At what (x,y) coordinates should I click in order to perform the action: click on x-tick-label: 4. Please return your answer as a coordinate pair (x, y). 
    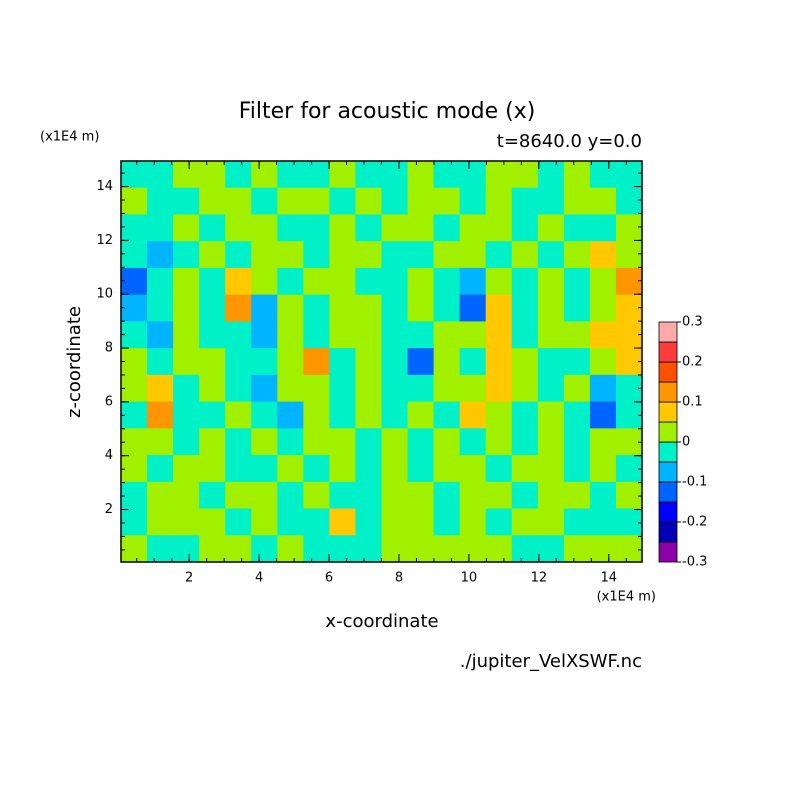
    Looking at the image, I should click on (259, 578).